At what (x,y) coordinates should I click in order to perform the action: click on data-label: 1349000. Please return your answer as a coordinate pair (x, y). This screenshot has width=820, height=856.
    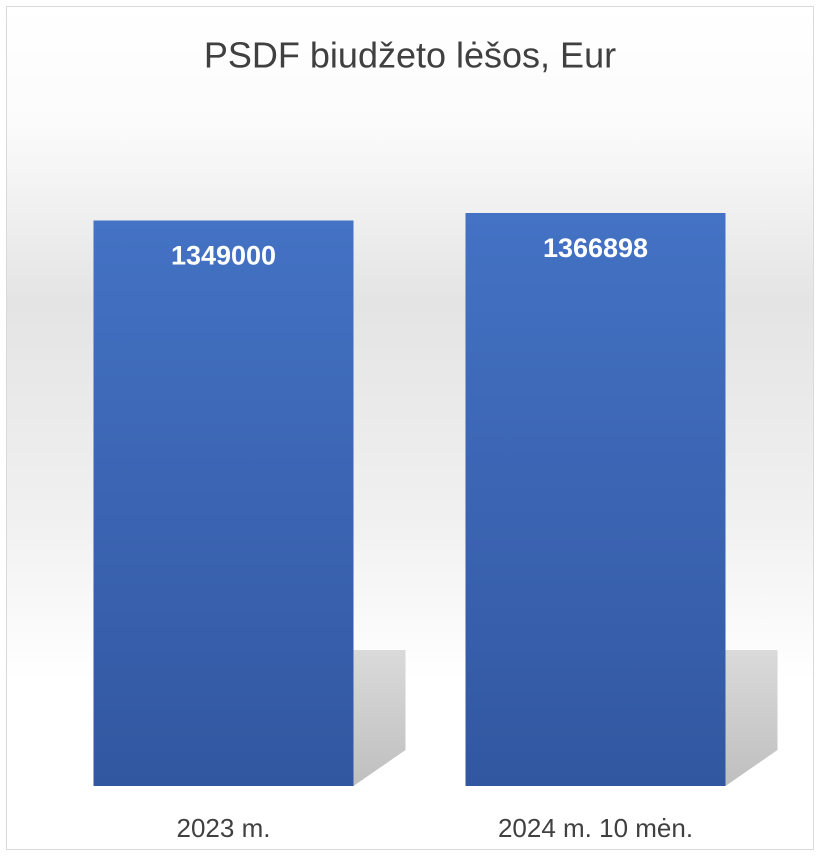
    Looking at the image, I should click on (223, 256).